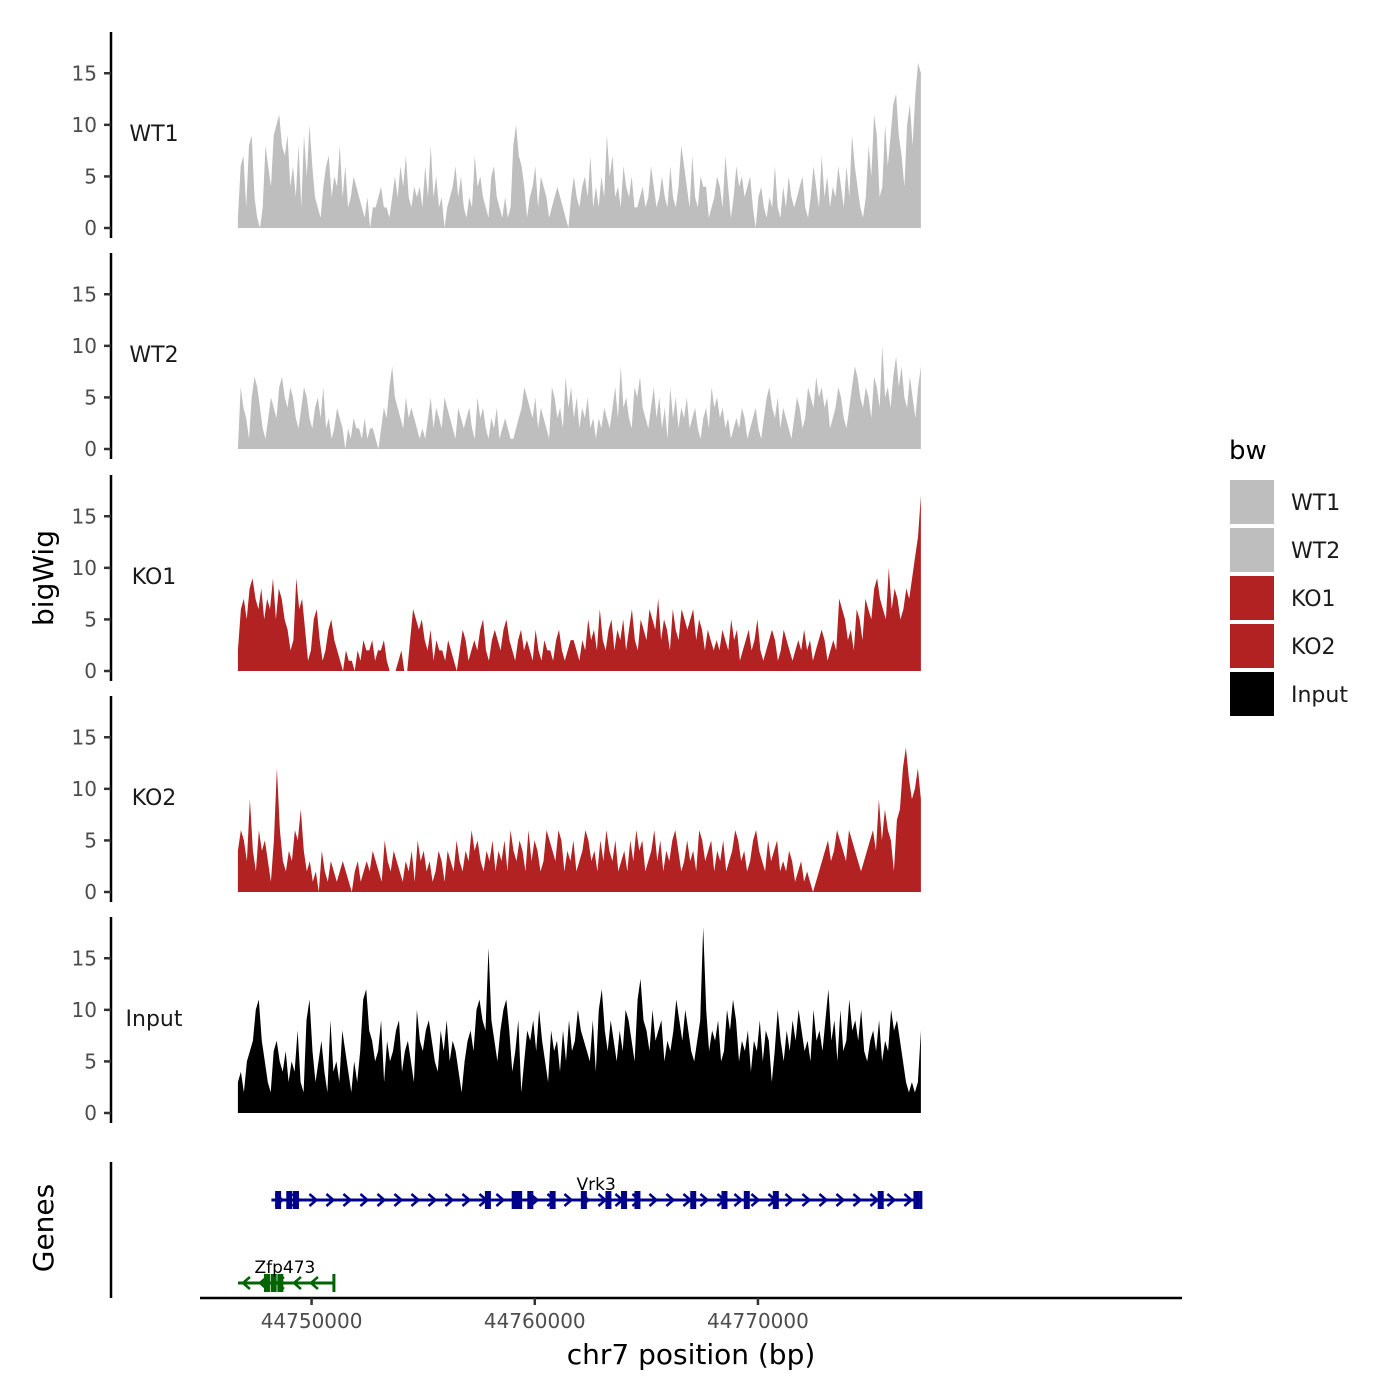 The image size is (1400, 1400). I want to click on track-wt2: 0 5 10 15 WT2, so click(496, 357).